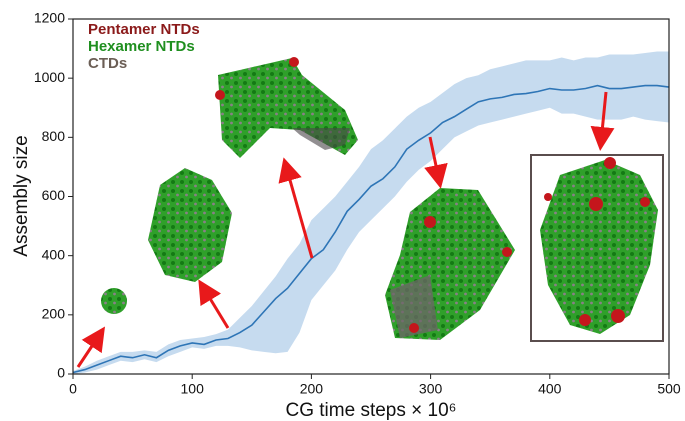  Describe the element at coordinates (54, 136) in the screenshot. I see `y-tick-label: 800` at that location.